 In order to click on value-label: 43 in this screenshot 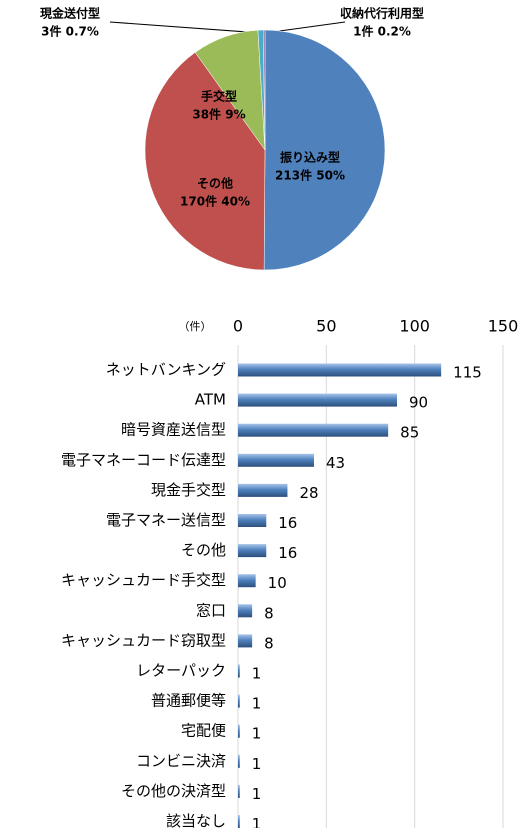, I will do `click(335, 463)`.